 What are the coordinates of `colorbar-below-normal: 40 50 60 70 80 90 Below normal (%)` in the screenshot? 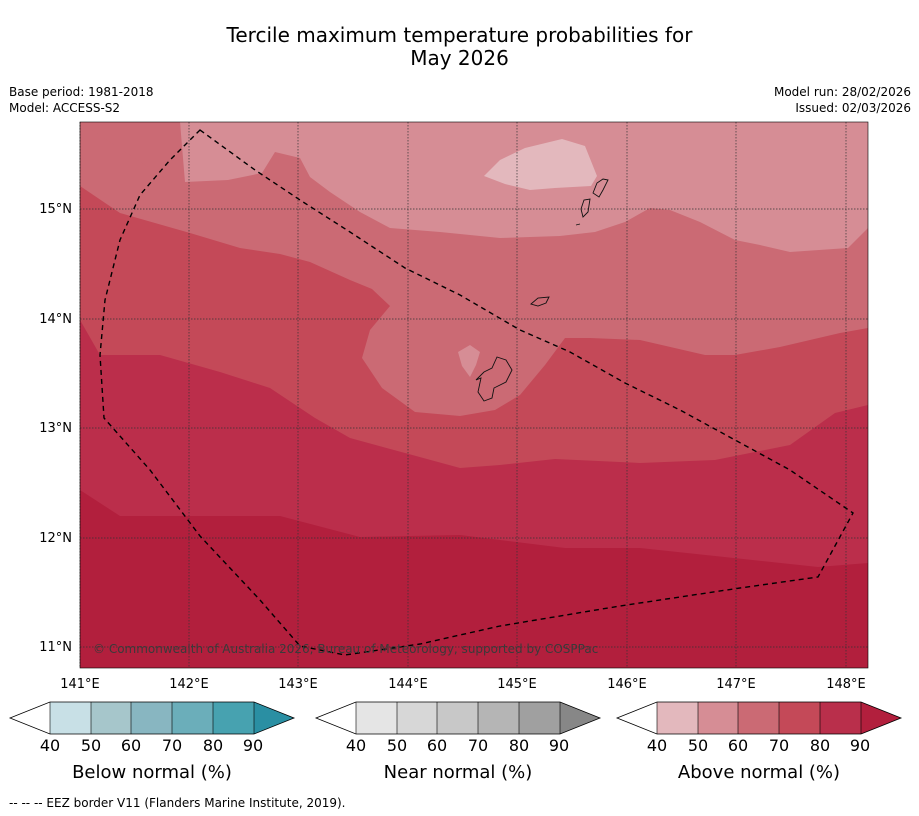 It's located at (152, 742).